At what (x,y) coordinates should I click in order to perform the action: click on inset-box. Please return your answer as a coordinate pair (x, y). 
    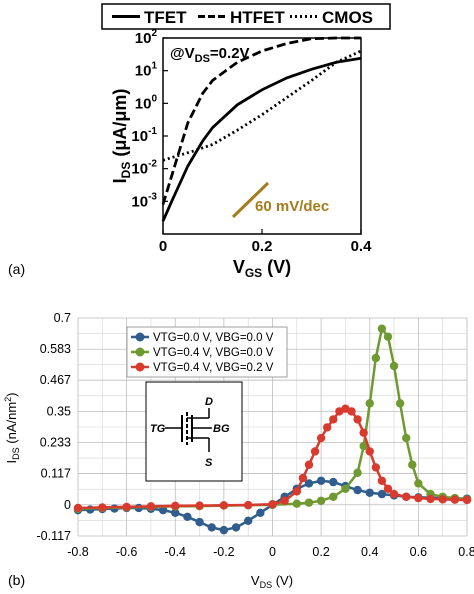
    Looking at the image, I should click on (194, 431).